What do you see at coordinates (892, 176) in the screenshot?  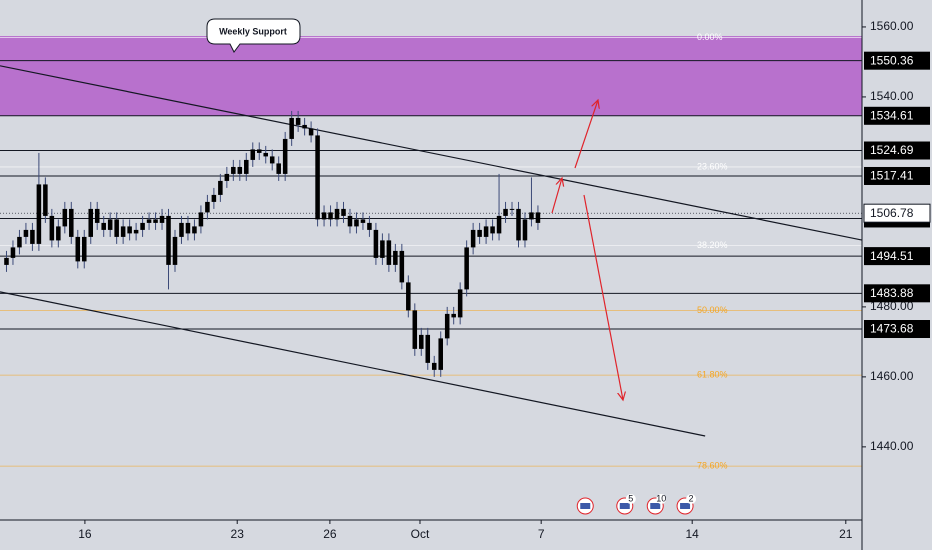 I see `price-tag-label: 1517.41` at bounding box center [892, 176].